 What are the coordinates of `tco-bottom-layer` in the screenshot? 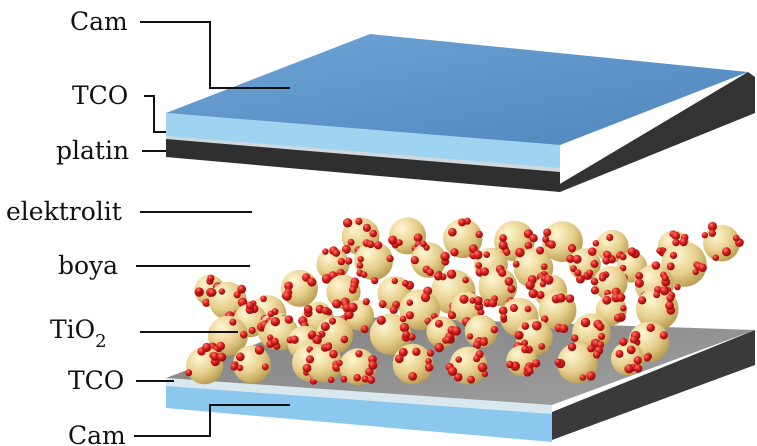 It's located at (359, 396).